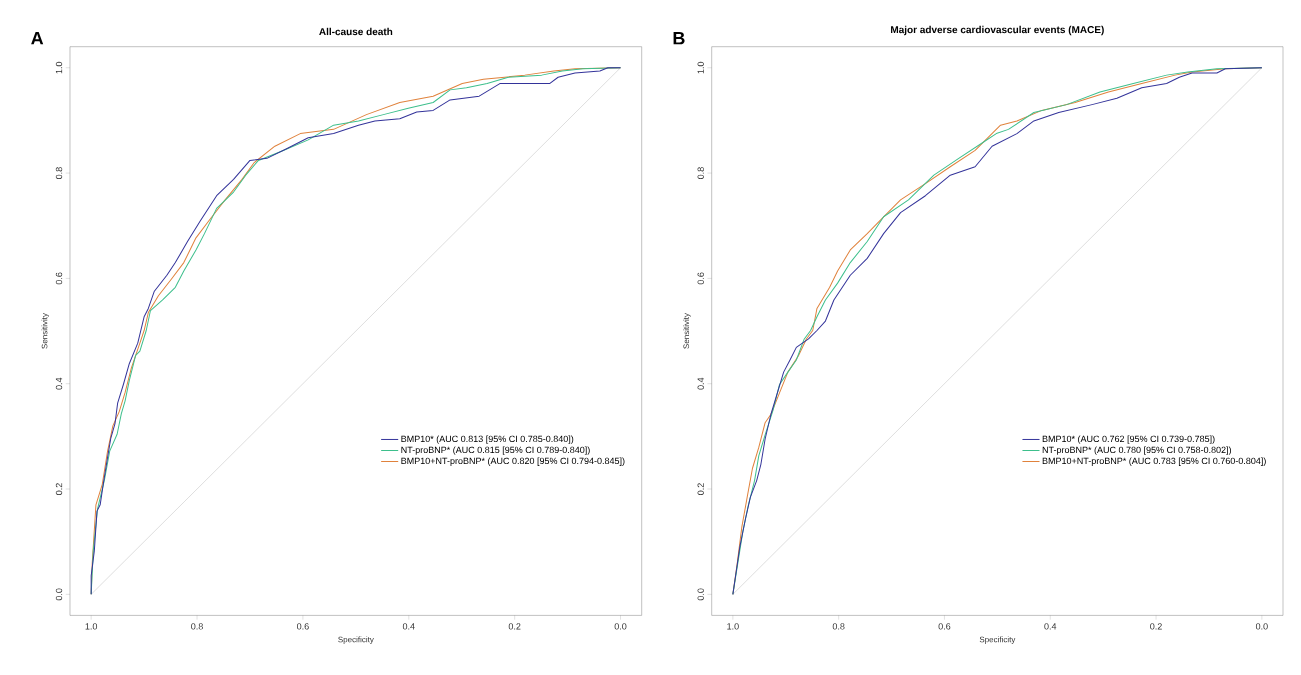 Image resolution: width=1301 pixels, height=675 pixels. What do you see at coordinates (487, 439) in the screenshot?
I see `legend-label: BMP10* (AUC 0.813 [95% CI 0.785-0.840])` at bounding box center [487, 439].